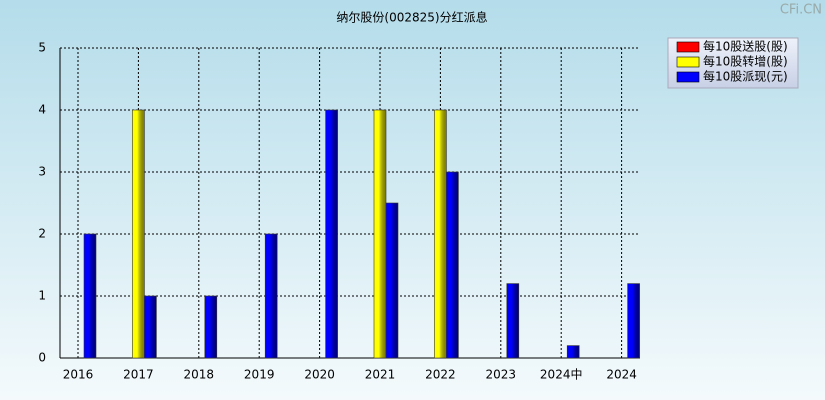  What do you see at coordinates (319, 375) in the screenshot?
I see `x-tick-label: 2020` at bounding box center [319, 375].